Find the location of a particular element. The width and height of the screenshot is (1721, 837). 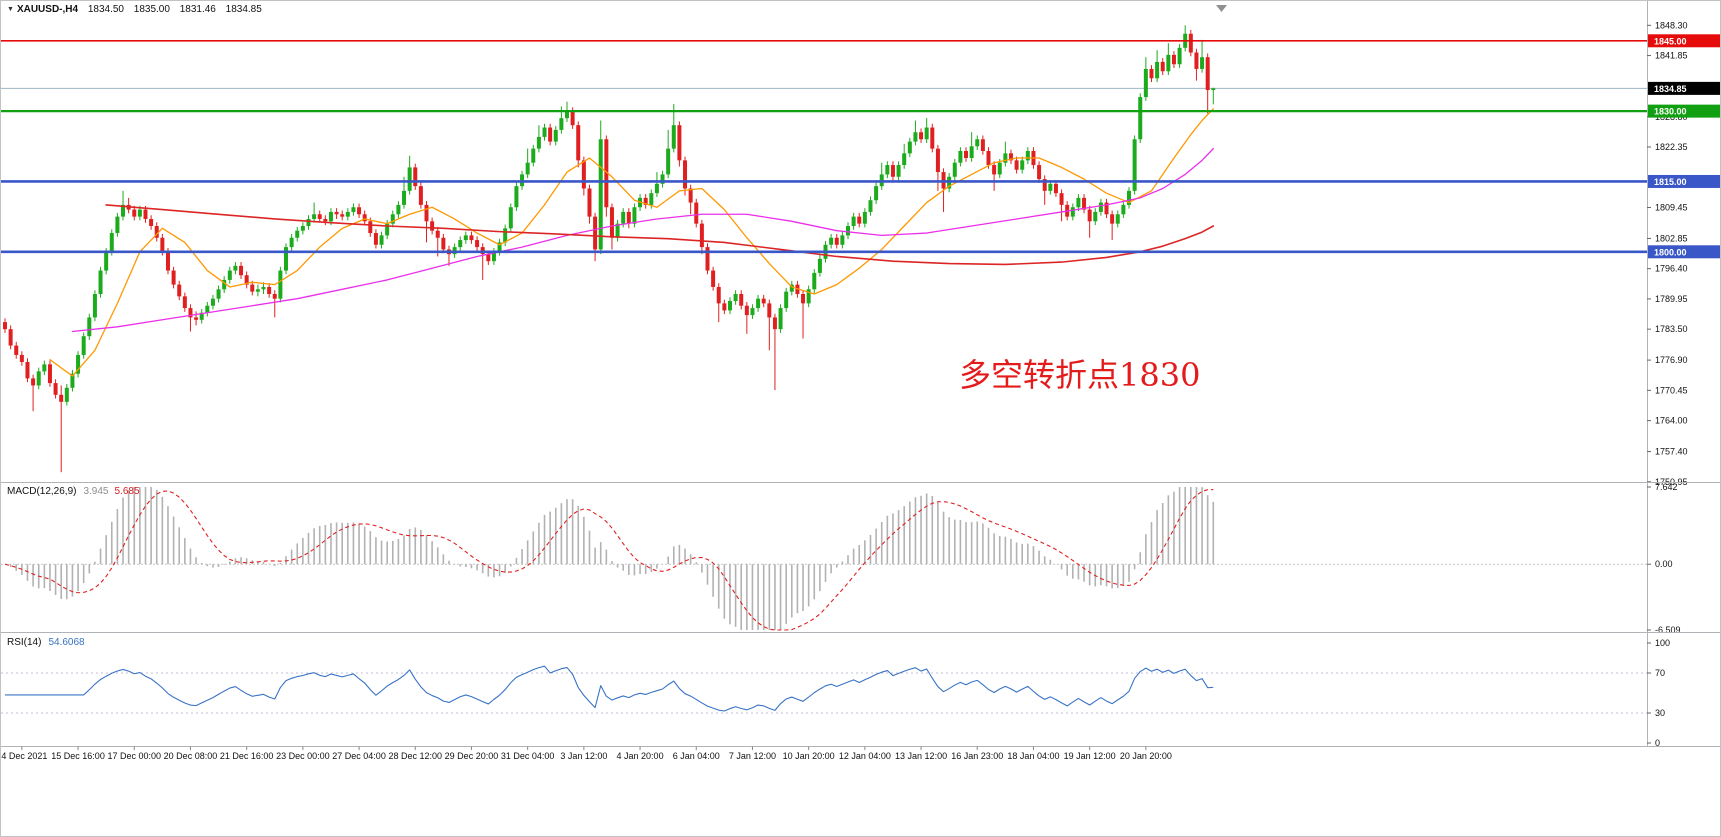

time-axis-label: 20 Jan 20:00 is located at coordinates (1146, 756).